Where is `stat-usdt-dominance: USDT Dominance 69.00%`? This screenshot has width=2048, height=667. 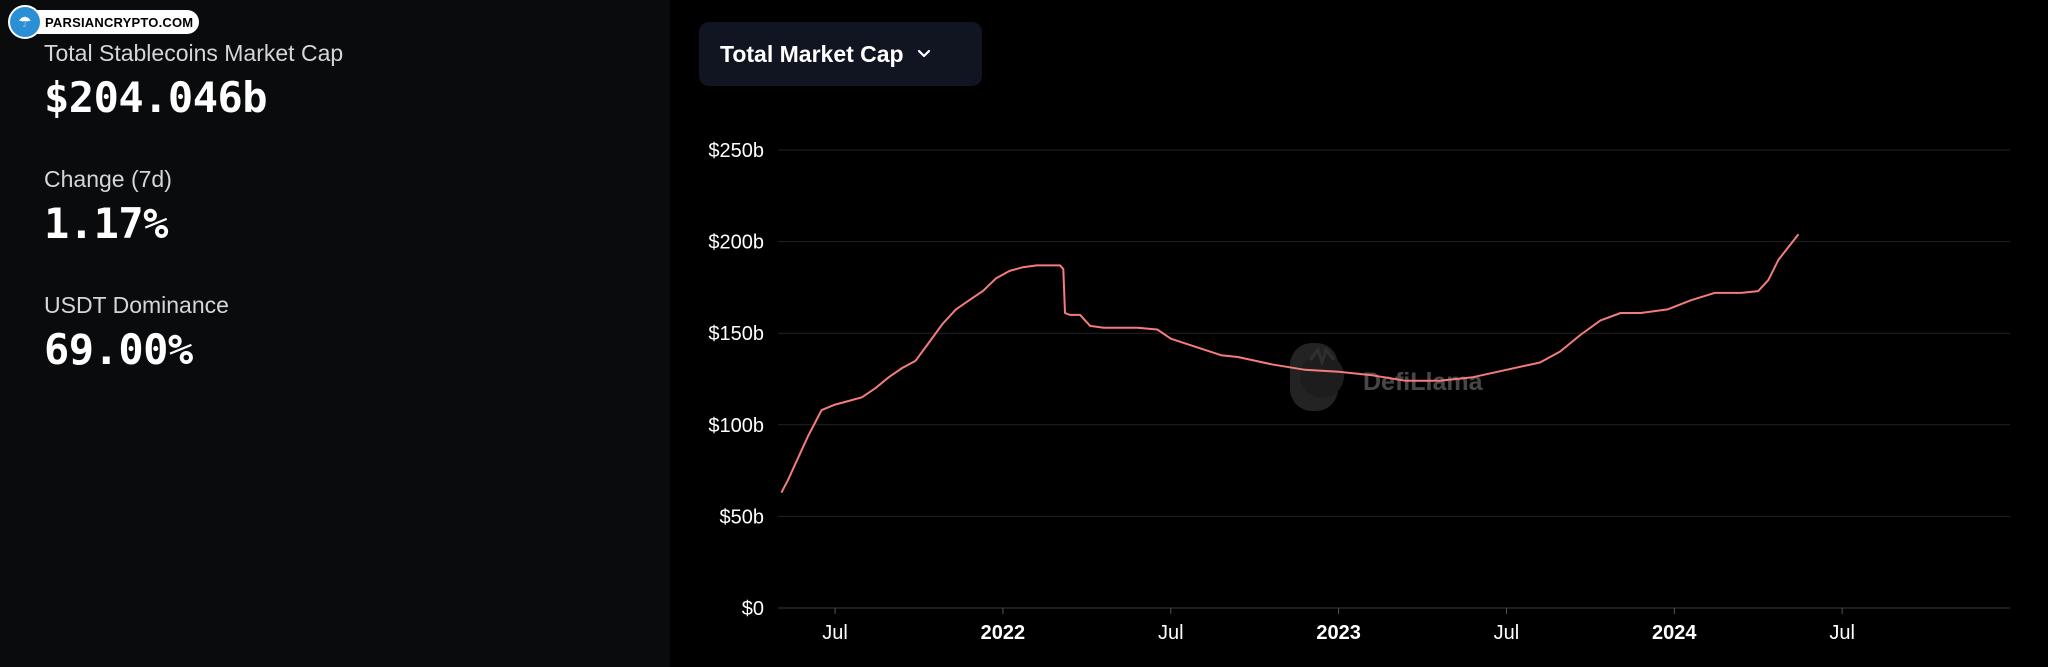 stat-usdt-dominance: USDT Dominance 69.00% is located at coordinates (136, 333).